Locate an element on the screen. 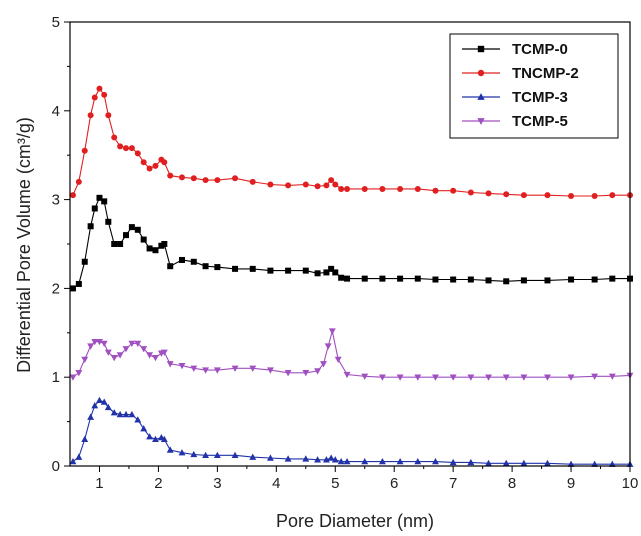  y-axis-title: Differential Pore Volume (cm³/g) is located at coordinates (24, 245).